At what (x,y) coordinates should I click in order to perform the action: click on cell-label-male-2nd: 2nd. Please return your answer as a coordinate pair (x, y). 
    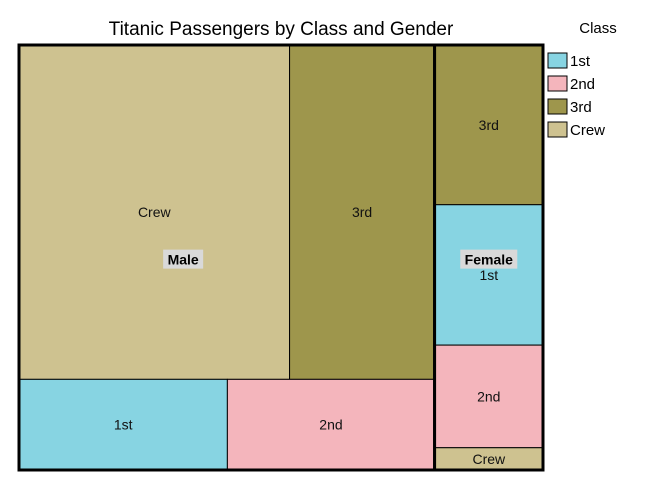
    Looking at the image, I should click on (330, 425).